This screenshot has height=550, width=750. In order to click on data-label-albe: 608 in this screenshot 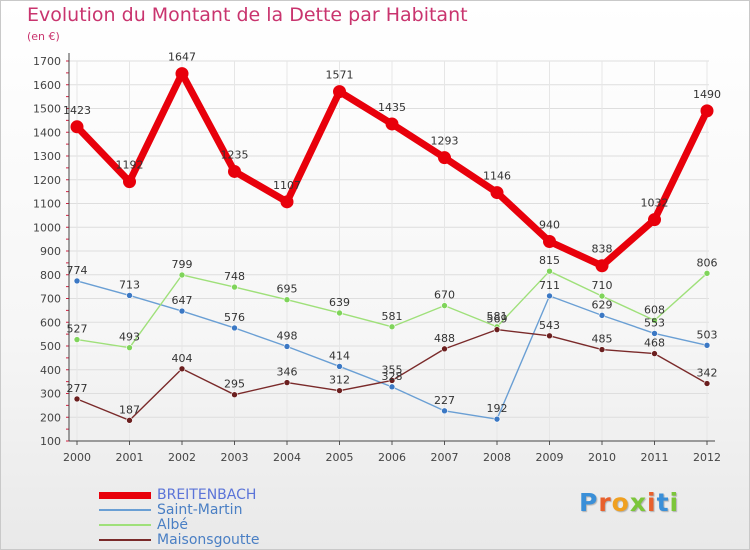, I will do `click(654, 309)`.